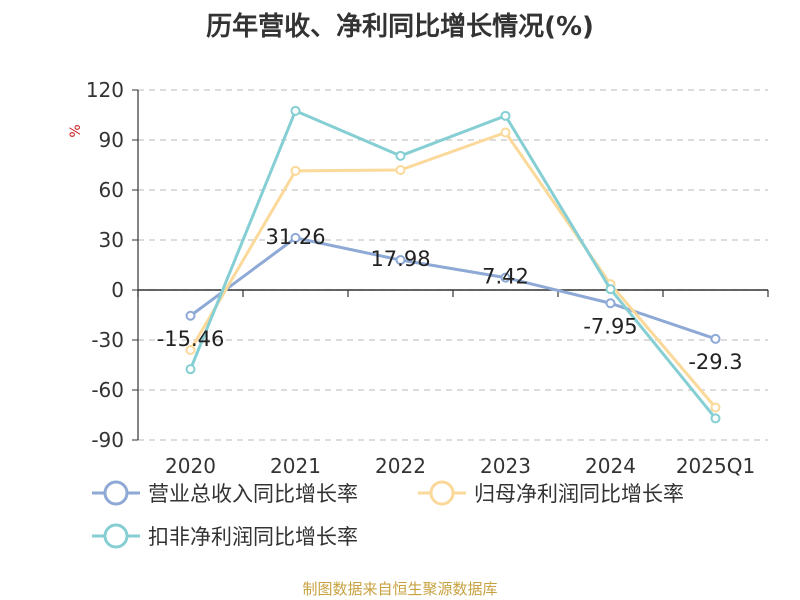 This screenshot has width=800, height=600. Describe the element at coordinates (505, 466) in the screenshot. I see `x-tick-label: 2023` at that location.